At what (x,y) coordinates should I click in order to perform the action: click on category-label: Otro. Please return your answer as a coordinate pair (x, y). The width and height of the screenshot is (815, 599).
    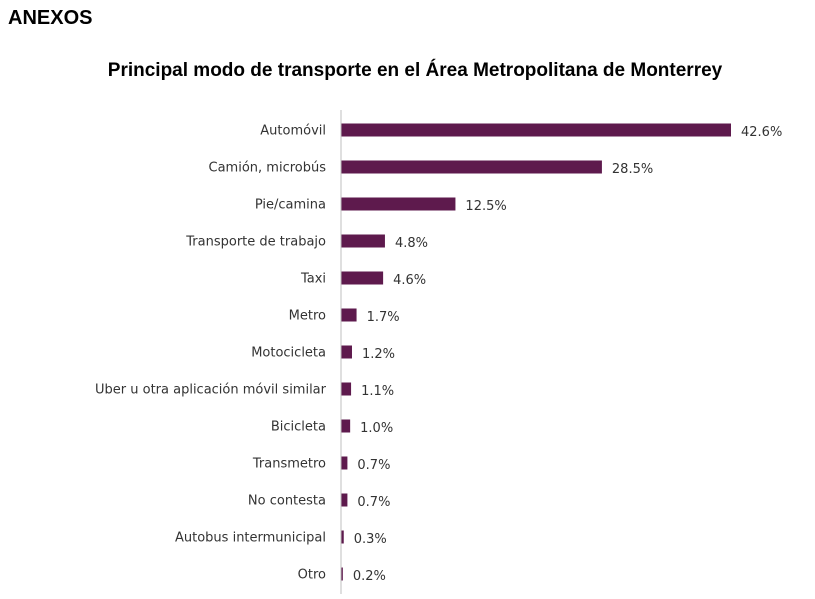
    Looking at the image, I should click on (312, 575).